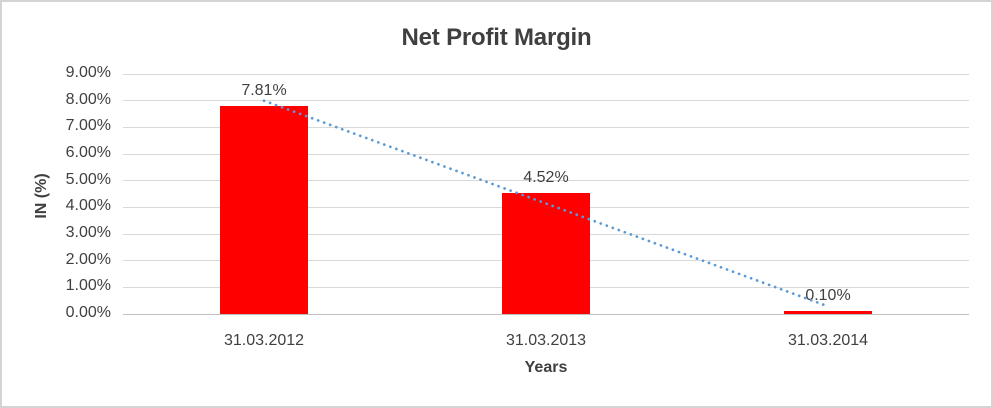 This screenshot has height=408, width=993. I want to click on y-axis-tick-label: 6.00%, so click(88, 152).